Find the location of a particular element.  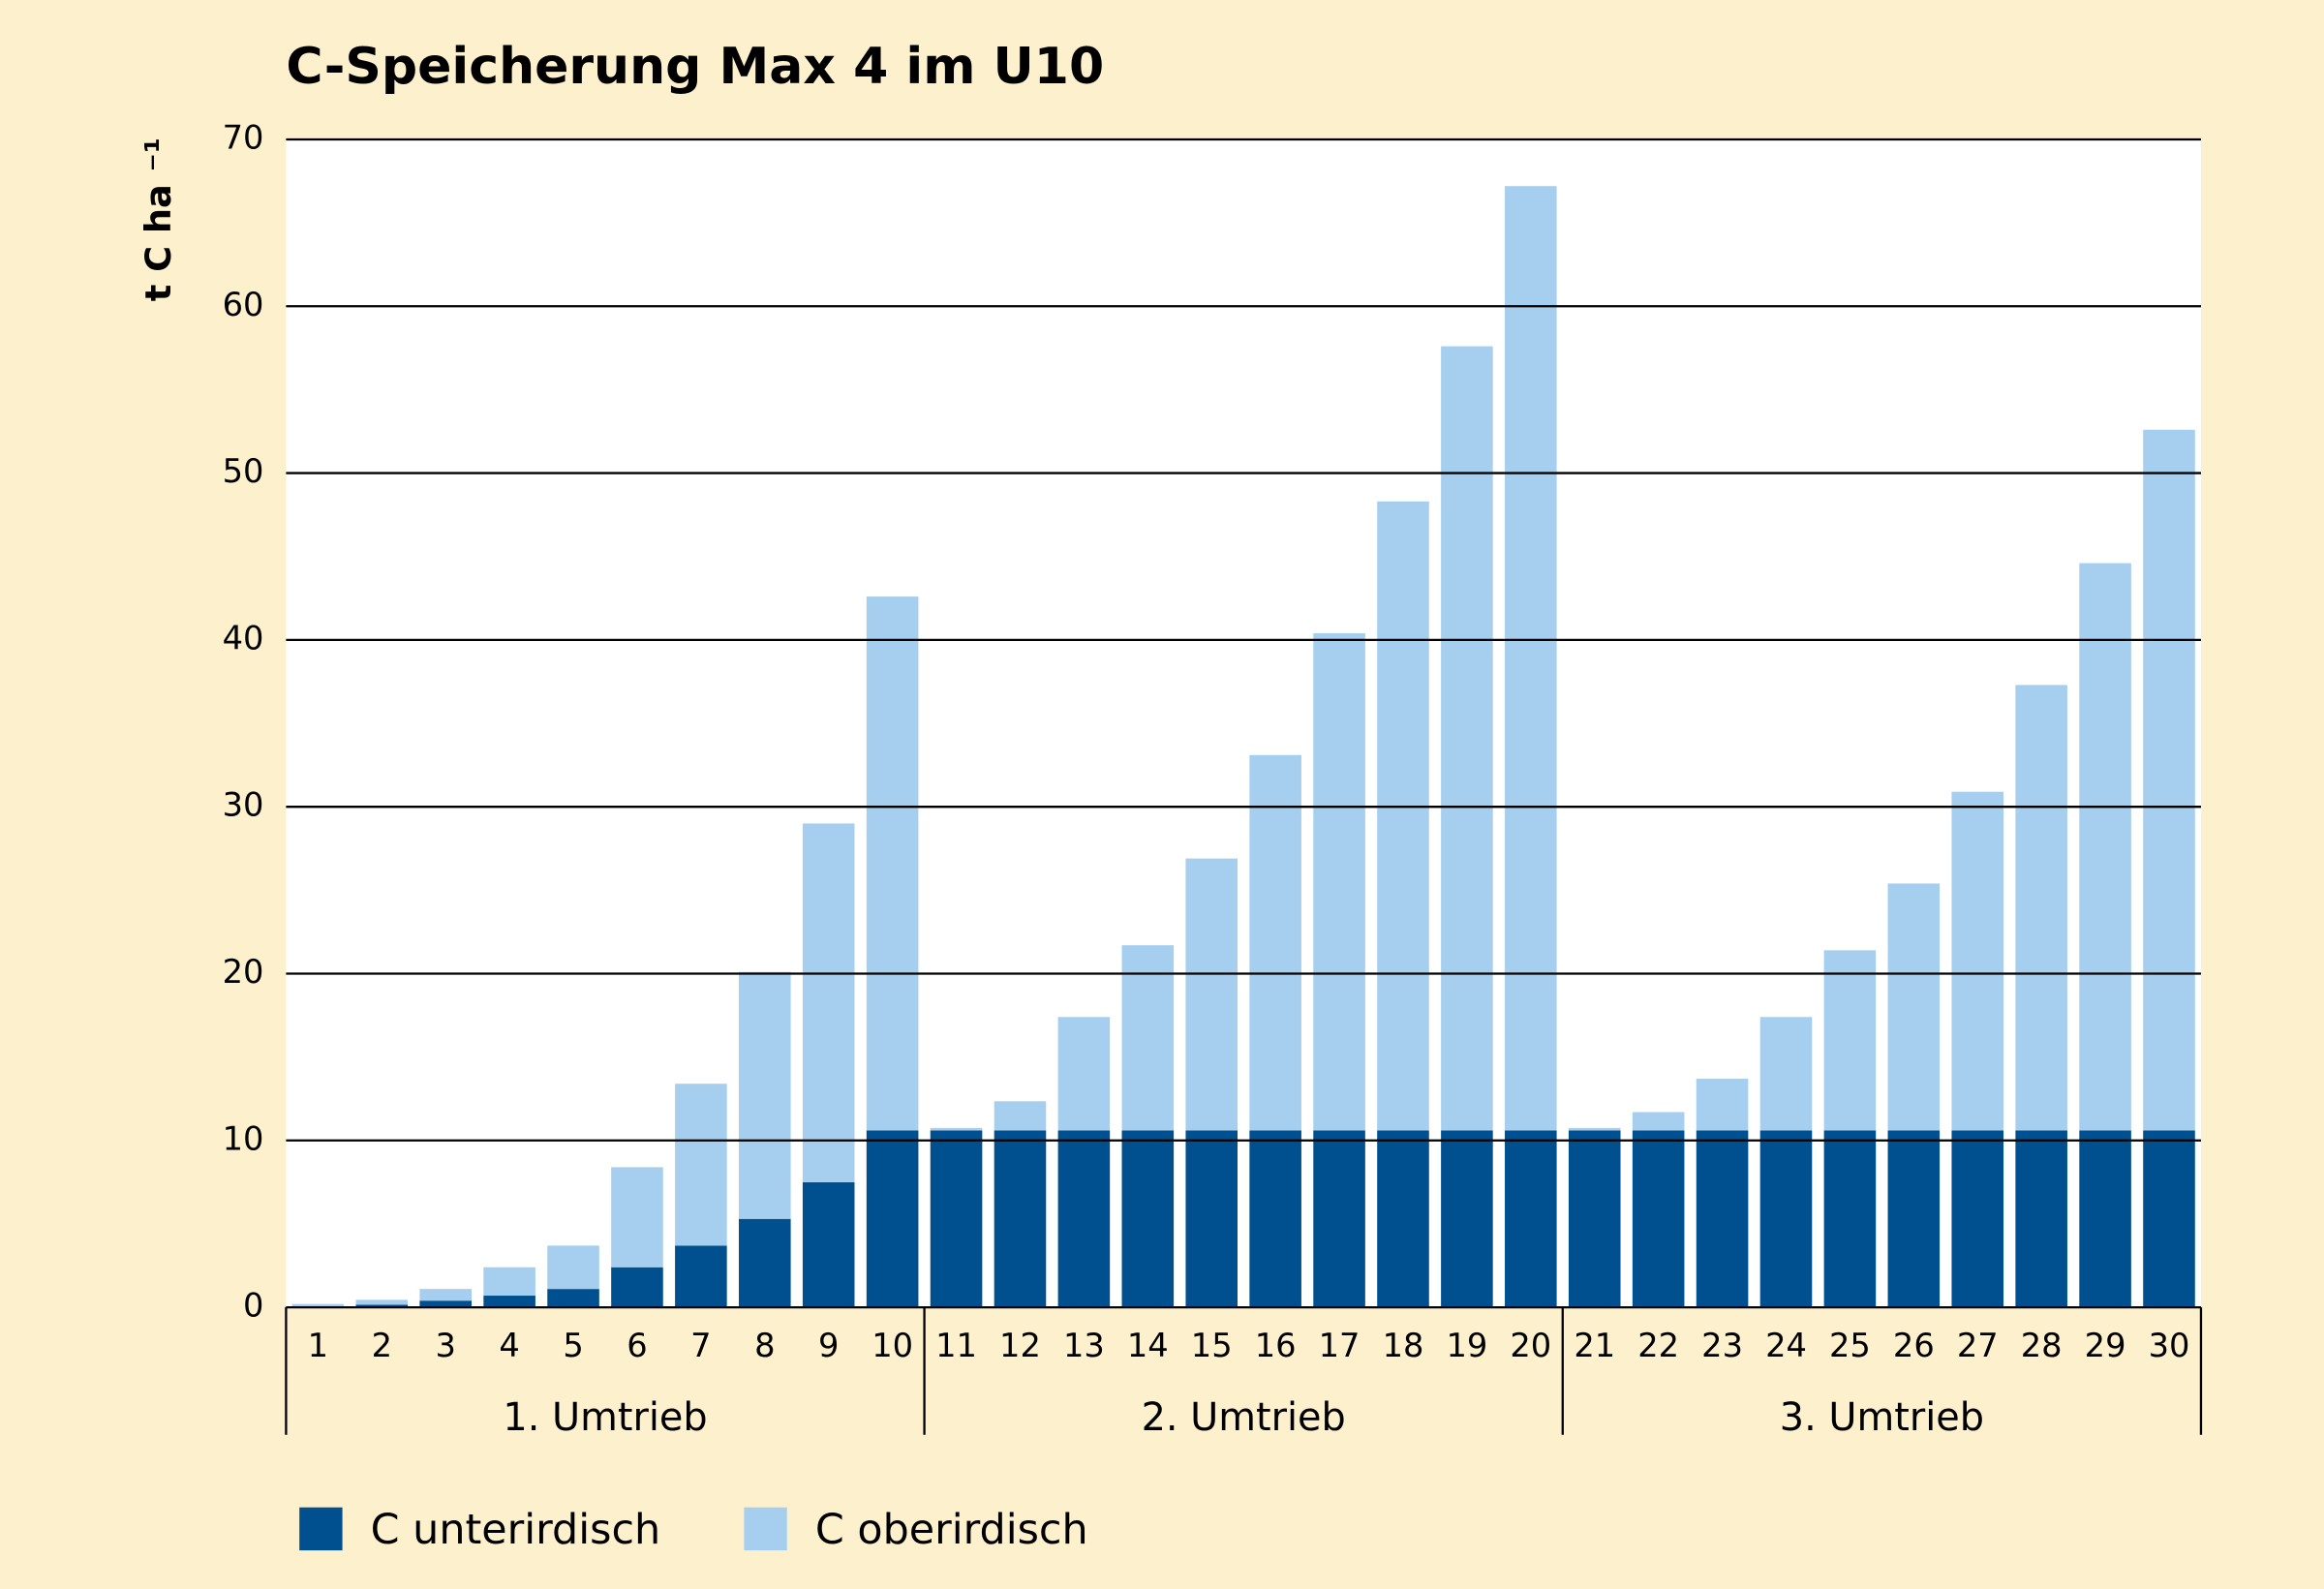

x-tick-label: 20 is located at coordinates (1531, 1345).